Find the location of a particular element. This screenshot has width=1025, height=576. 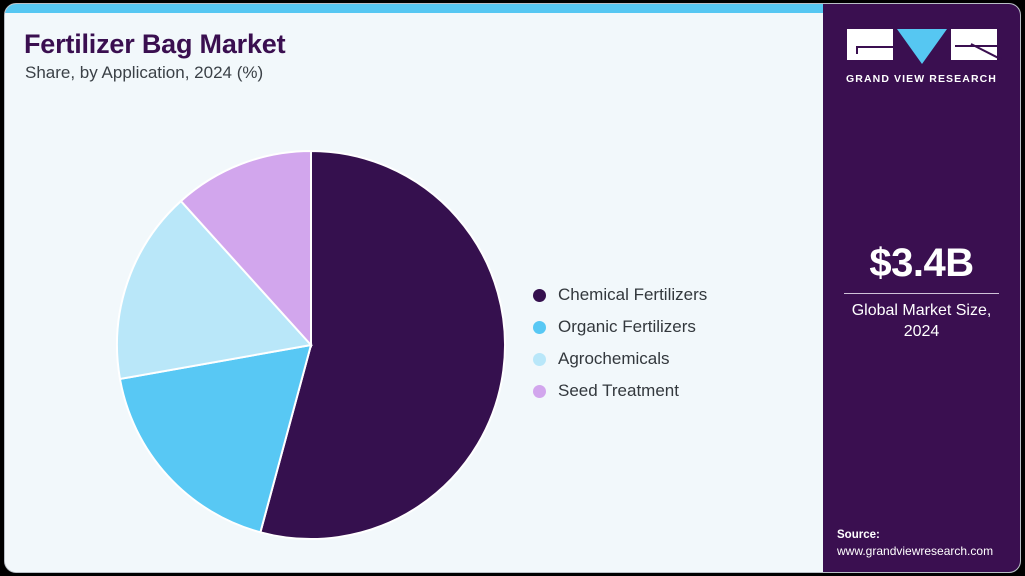

market-size-stat: $3.4B Global Market Size, 2024 is located at coordinates (921, 292).